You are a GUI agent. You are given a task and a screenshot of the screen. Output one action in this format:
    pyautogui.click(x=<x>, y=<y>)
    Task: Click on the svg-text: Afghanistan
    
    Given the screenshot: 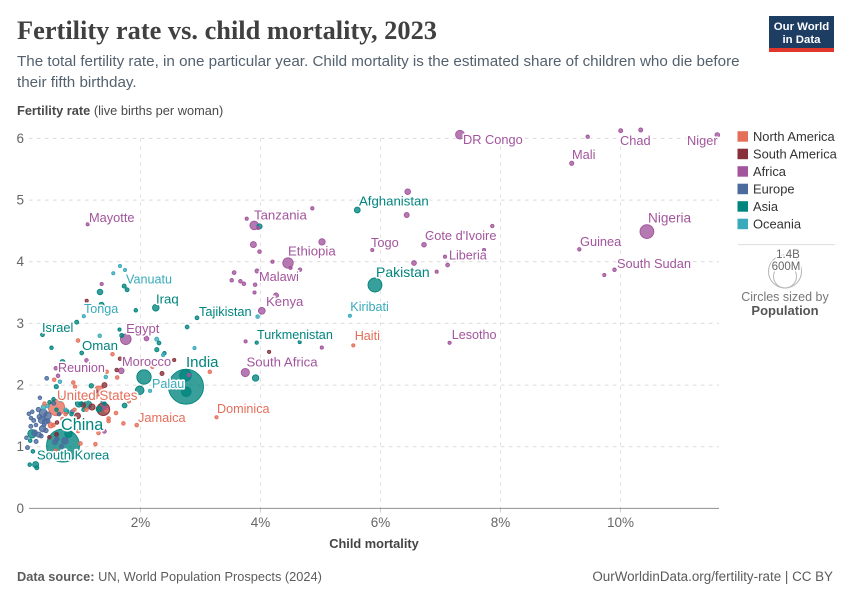 What is the action you would take?
    pyautogui.click(x=394, y=201)
    